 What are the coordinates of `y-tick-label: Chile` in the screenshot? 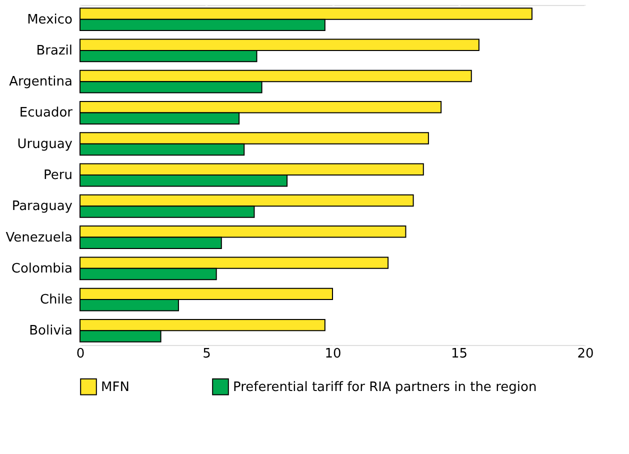 It's located at (56, 300).